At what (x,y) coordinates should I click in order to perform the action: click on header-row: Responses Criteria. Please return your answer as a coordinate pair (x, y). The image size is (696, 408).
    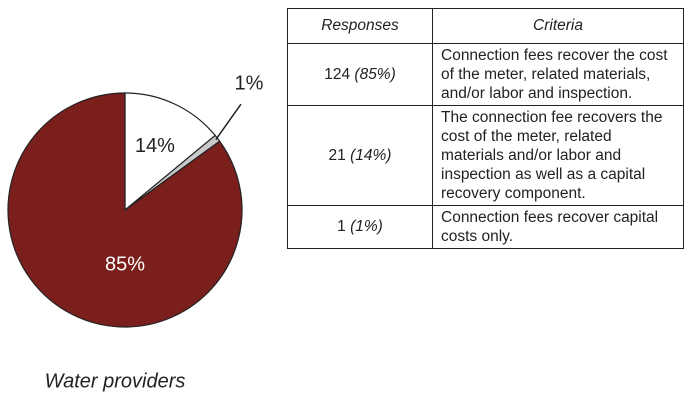
    Looking at the image, I should click on (485, 26).